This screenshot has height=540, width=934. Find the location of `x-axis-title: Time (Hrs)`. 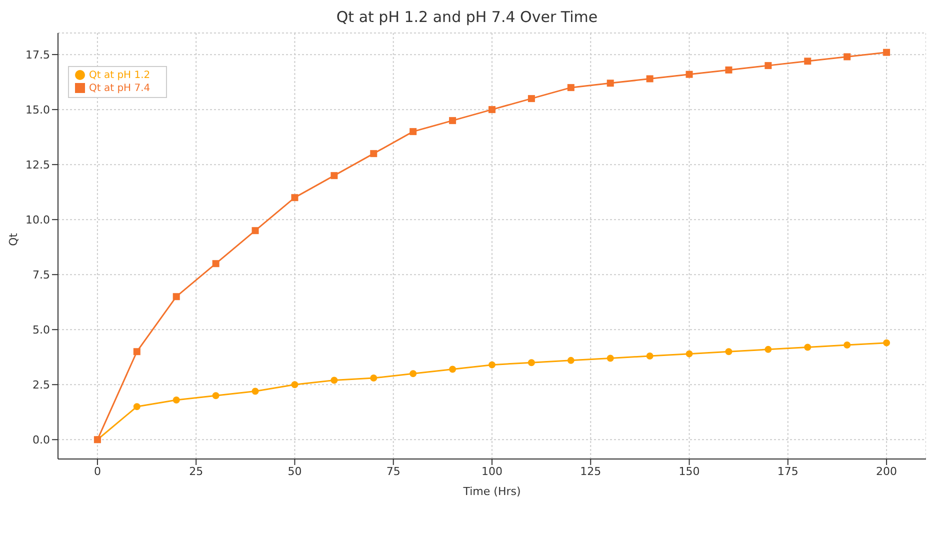

x-axis-title: Time (Hrs) is located at coordinates (491, 491).